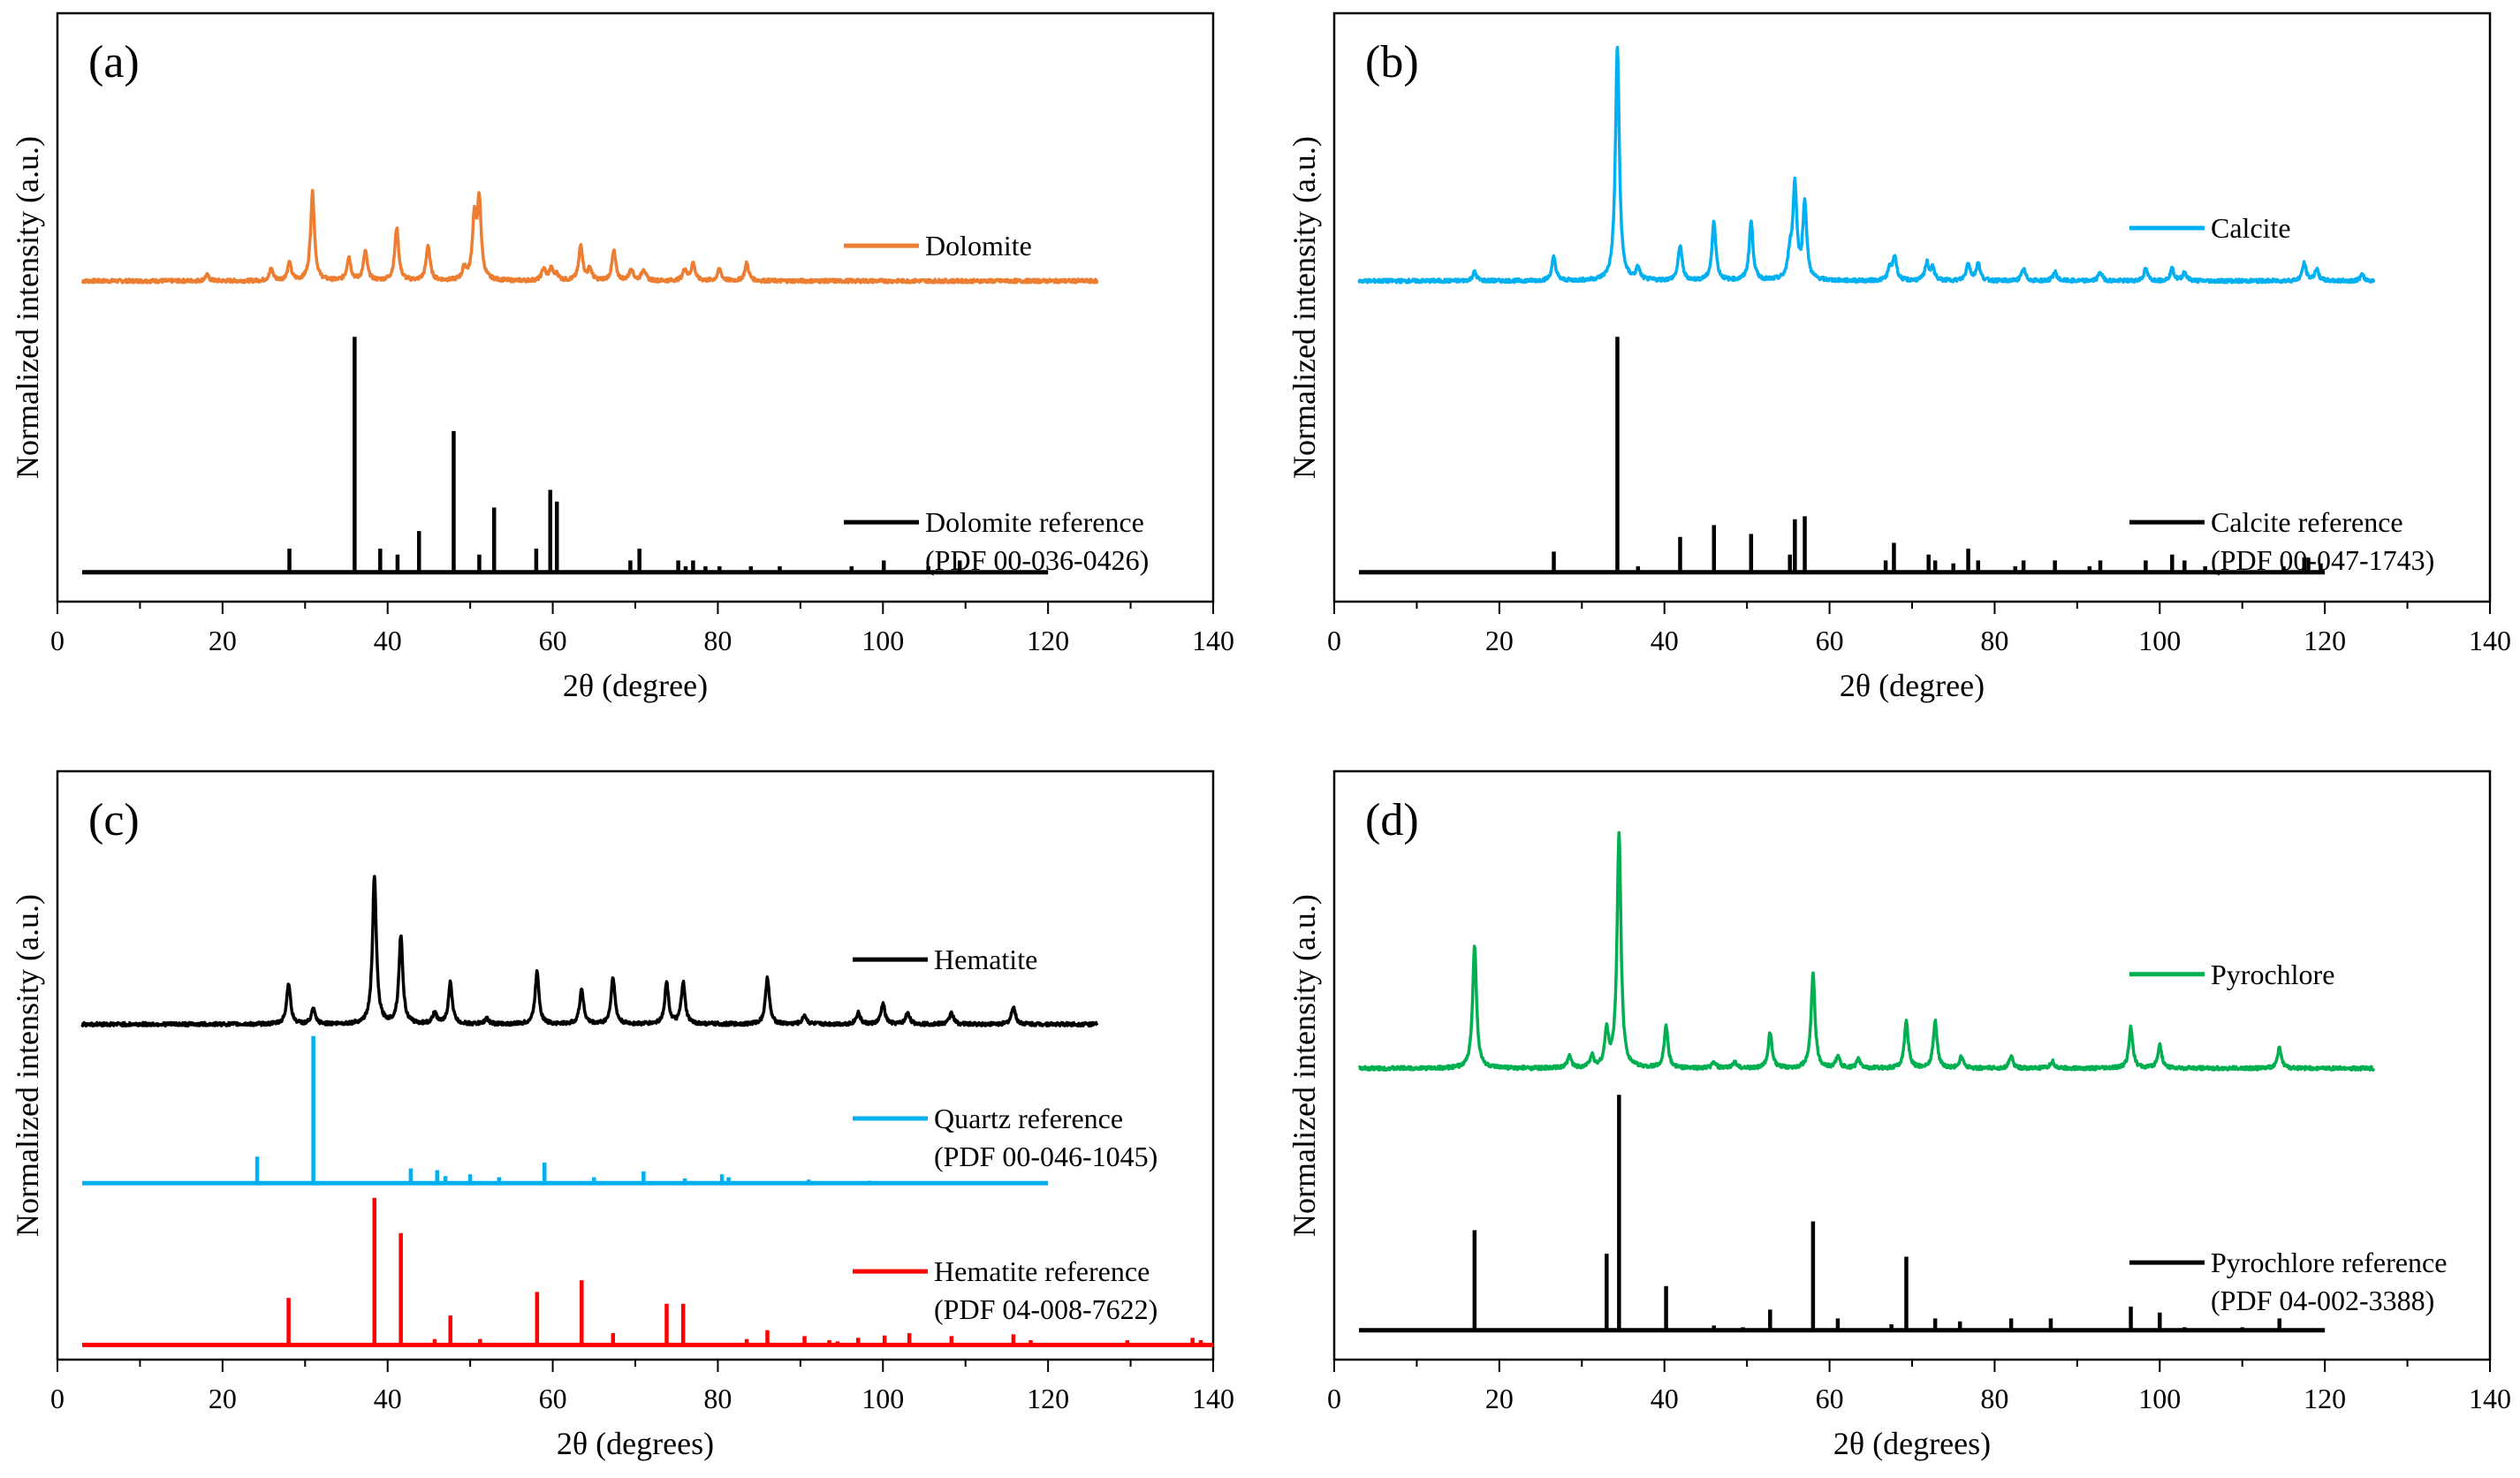 This screenshot has width=2520, height=1478. I want to click on legend-entry: Hematite, so click(945, 959).